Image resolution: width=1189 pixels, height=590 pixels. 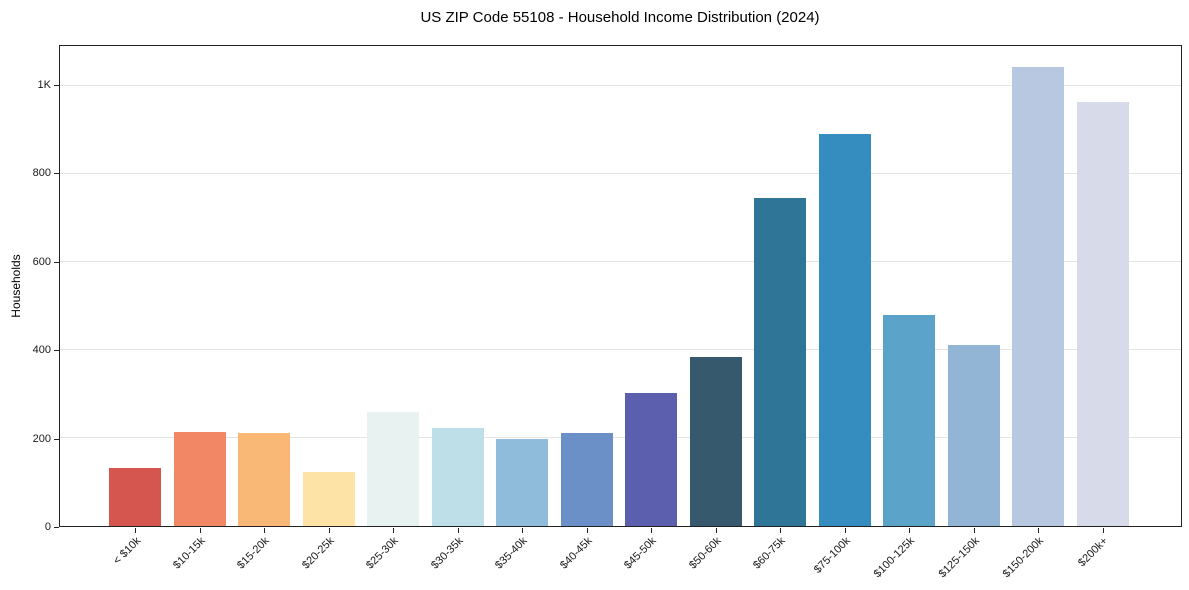 What do you see at coordinates (44, 84) in the screenshot?
I see `y-tick-label: 1K` at bounding box center [44, 84].